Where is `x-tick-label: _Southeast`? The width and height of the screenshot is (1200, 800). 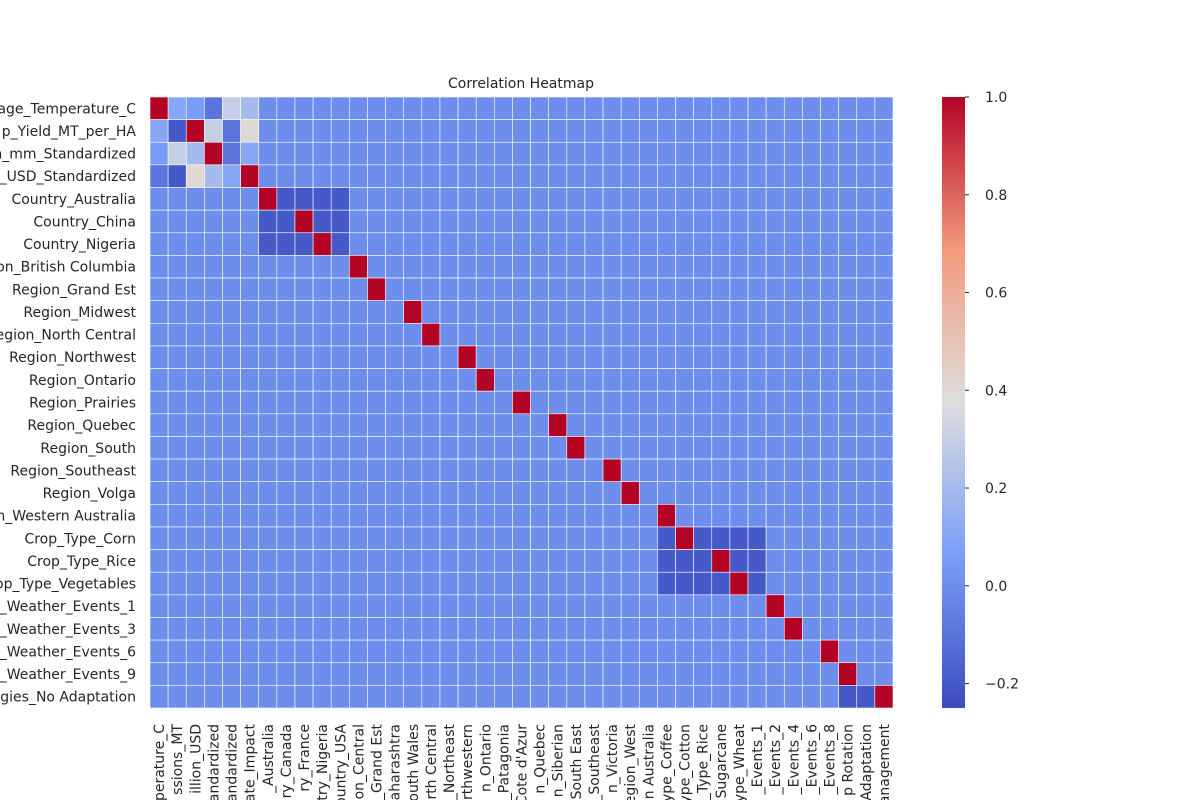
x-tick-label: _Southeast is located at coordinates (595, 761).